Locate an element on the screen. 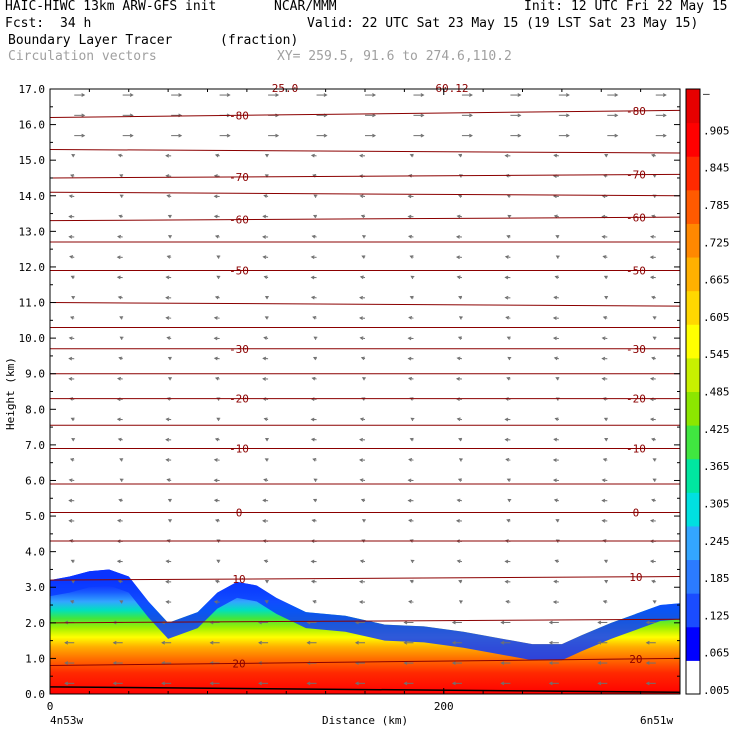  y-tick-label: 8.0 is located at coordinates (35, 409).